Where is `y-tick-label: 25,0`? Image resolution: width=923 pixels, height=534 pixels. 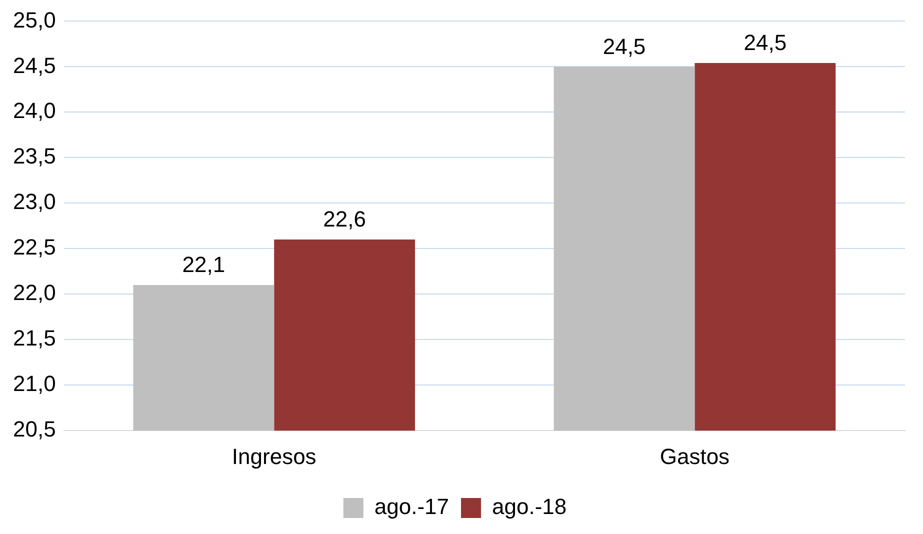
y-tick-label: 25,0 is located at coordinates (34, 19).